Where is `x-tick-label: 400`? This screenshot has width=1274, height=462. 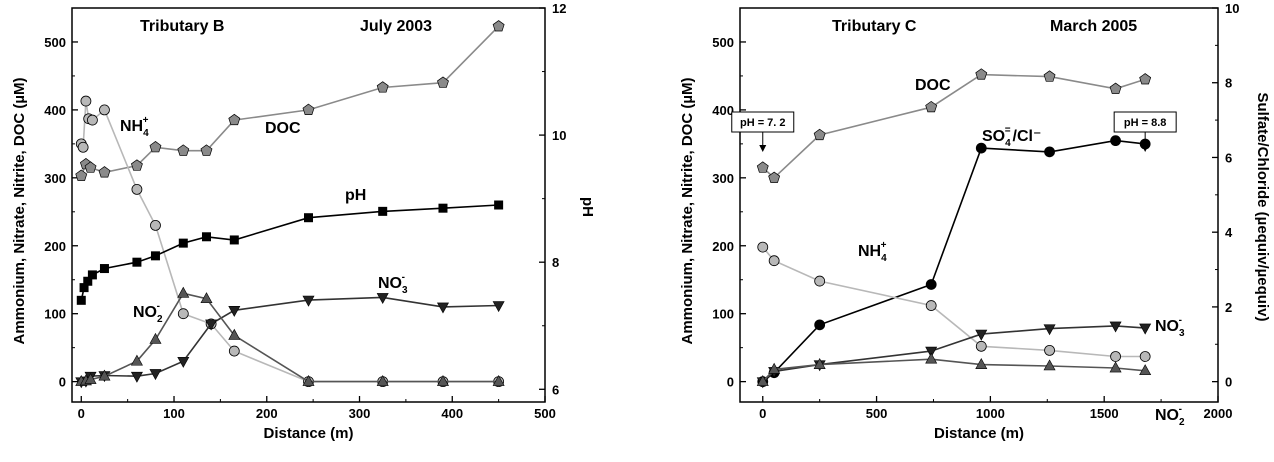
x-tick-label: 400 is located at coordinates (452, 413).